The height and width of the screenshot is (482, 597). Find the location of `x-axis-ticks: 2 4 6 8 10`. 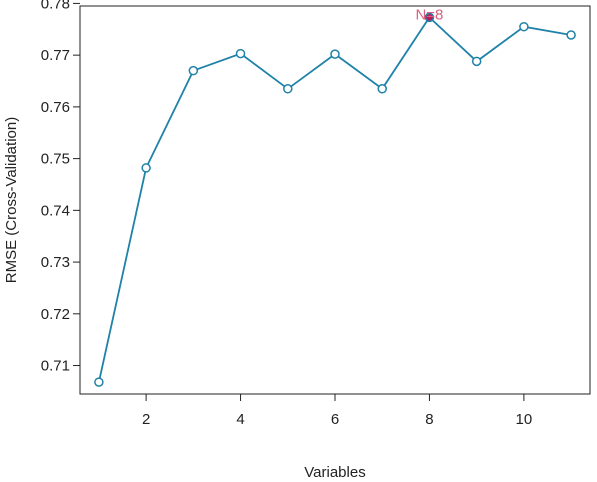

x-axis-ticks: 2 4 6 8 10 is located at coordinates (337, 411).